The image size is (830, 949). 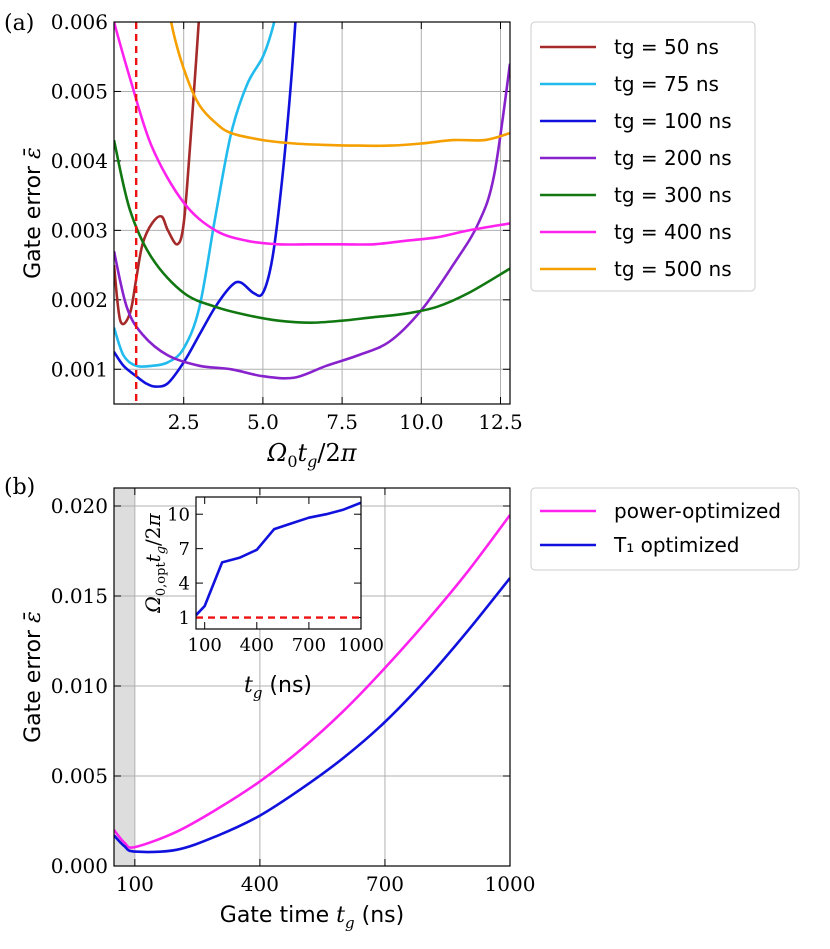 I want to click on inset-xtick-label: 700, so click(x=309, y=645).